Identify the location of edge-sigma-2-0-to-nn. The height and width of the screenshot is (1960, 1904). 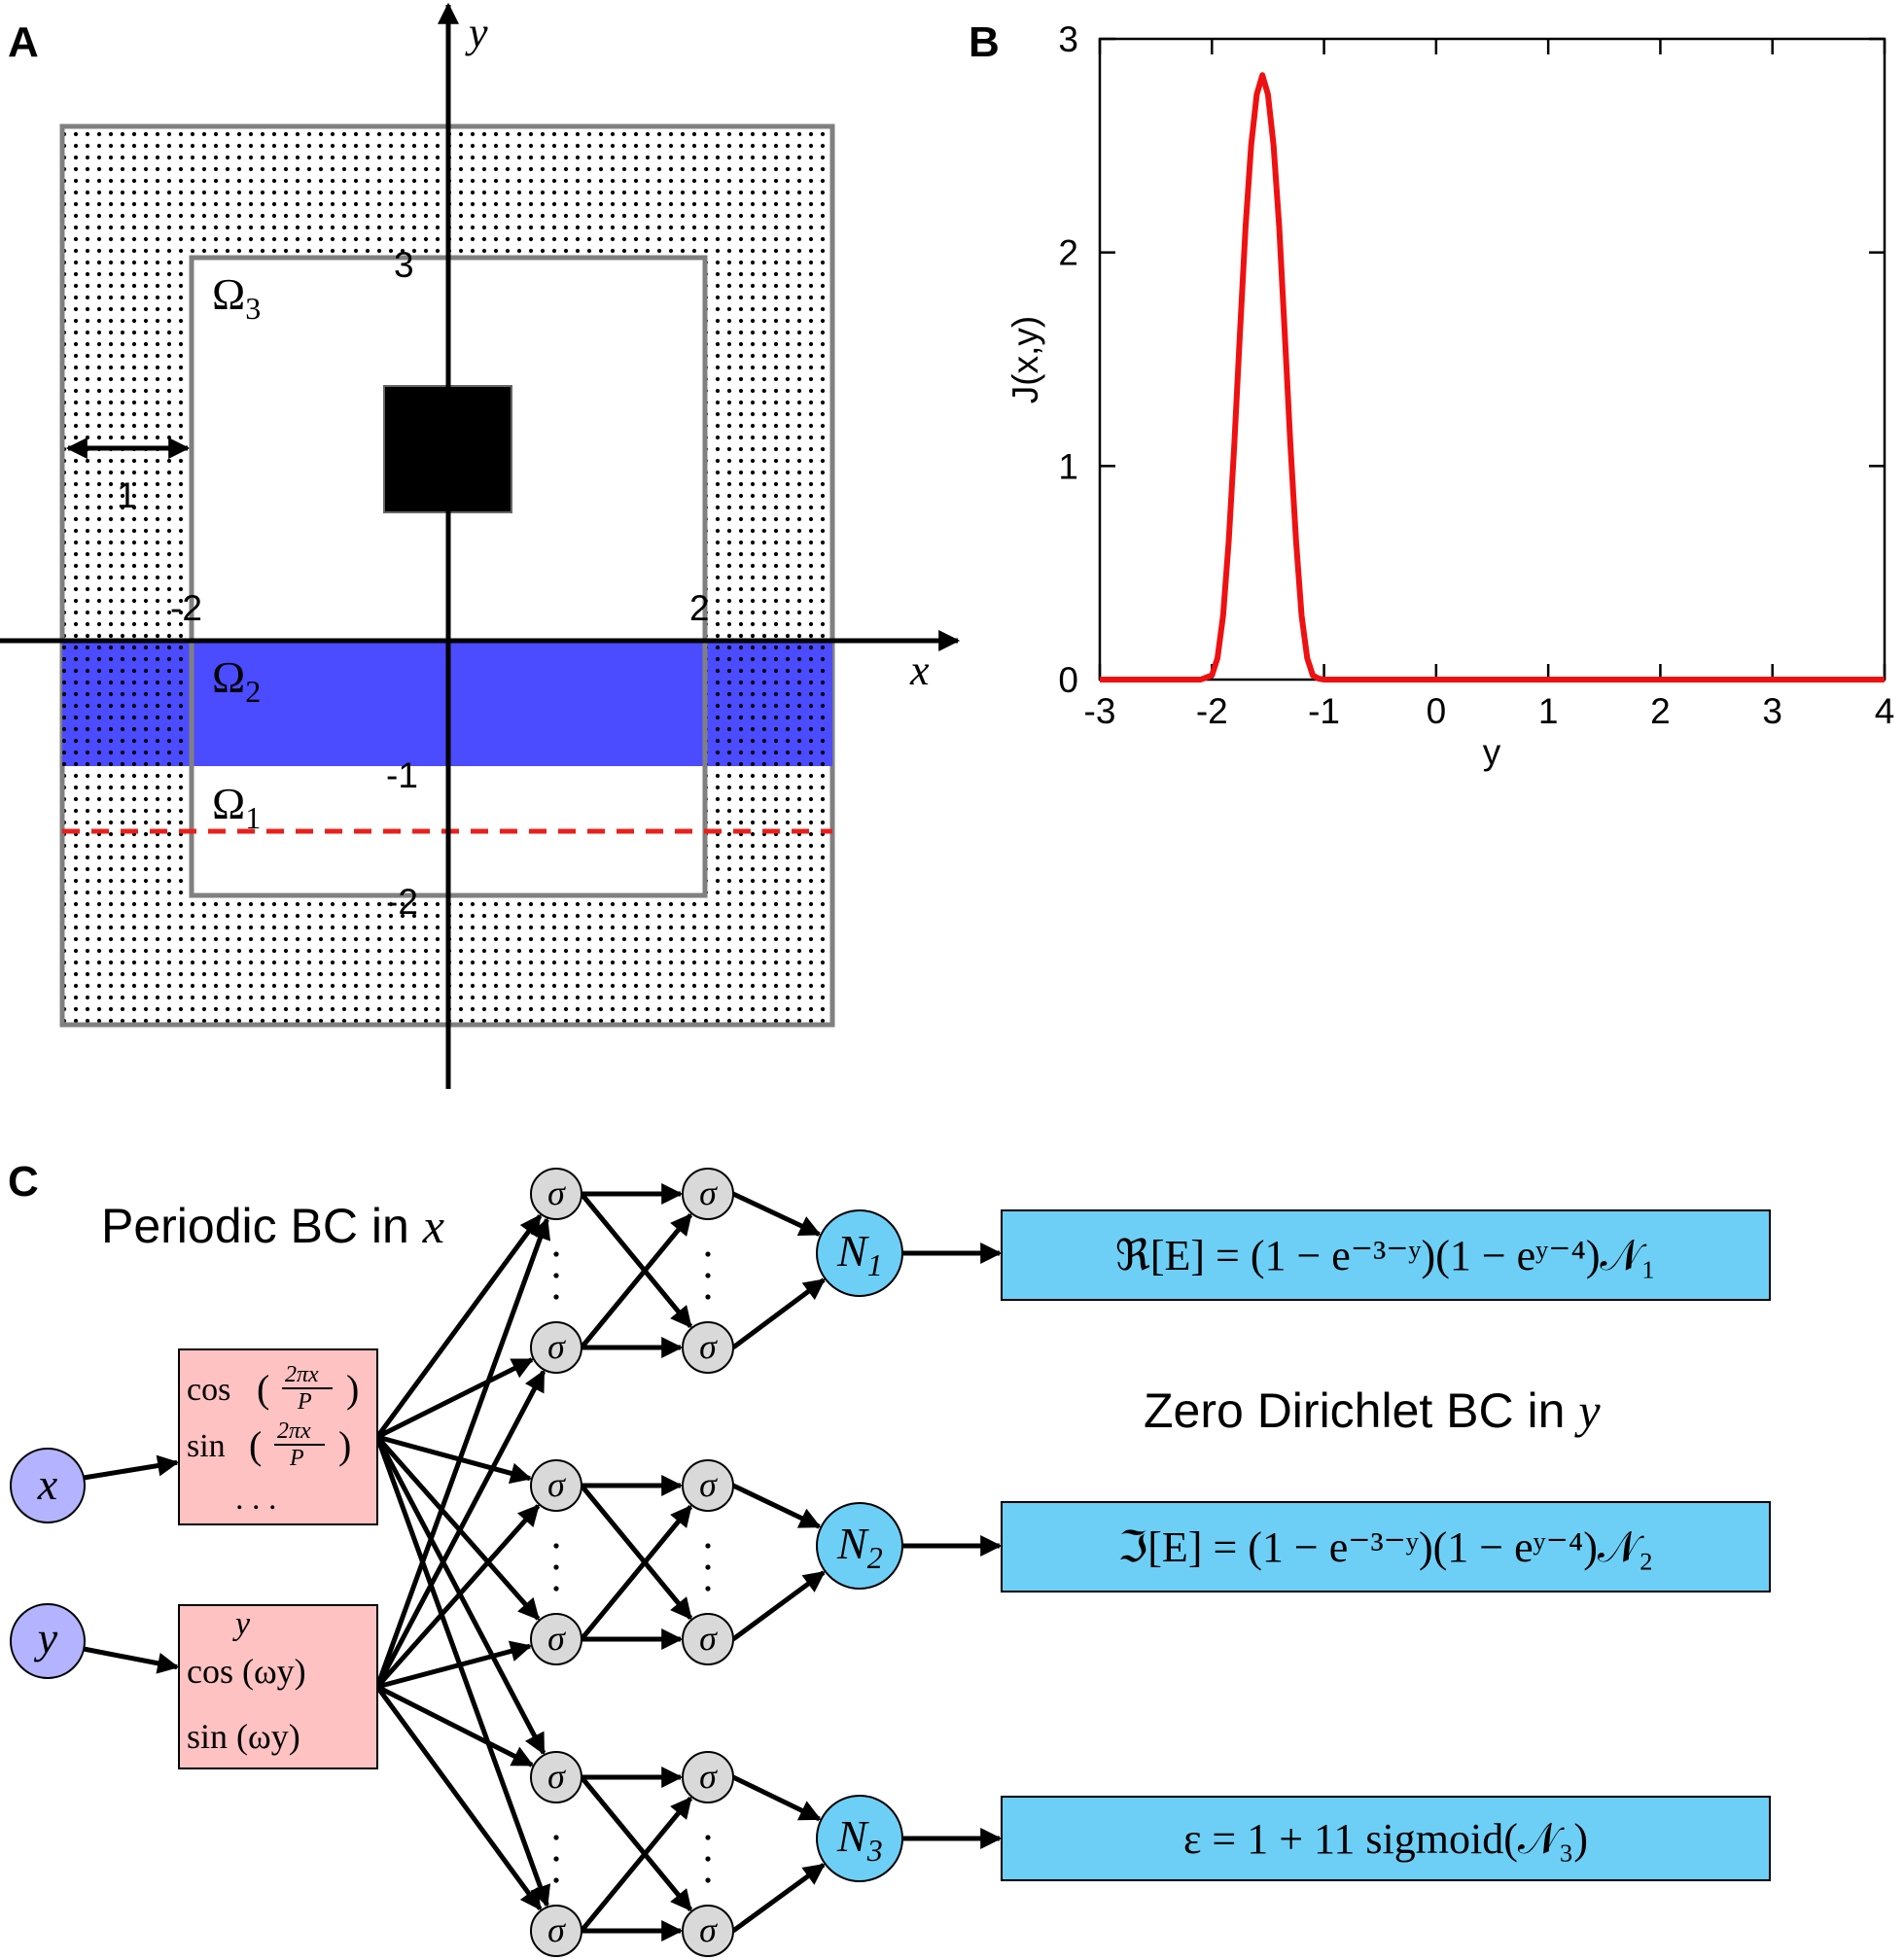
(776, 1798).